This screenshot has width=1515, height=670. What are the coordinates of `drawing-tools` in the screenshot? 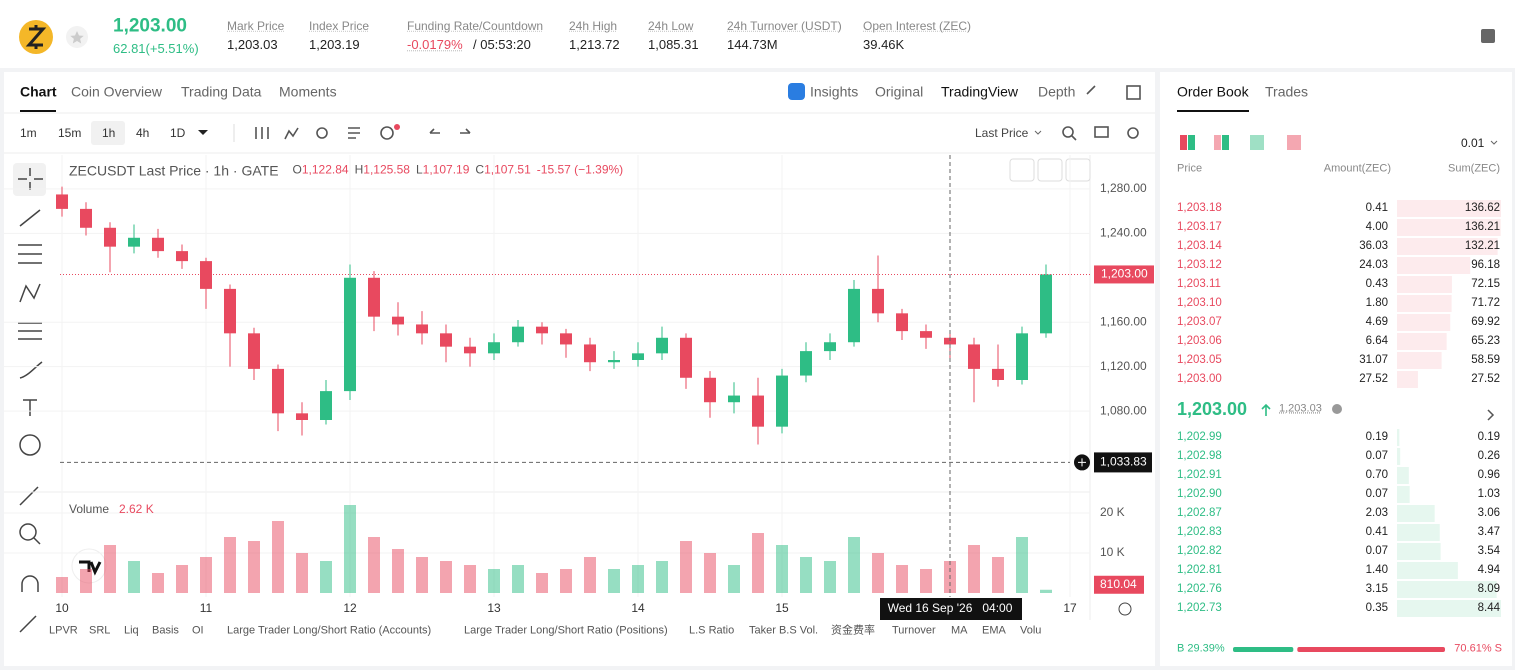 It's located at (30, 400).